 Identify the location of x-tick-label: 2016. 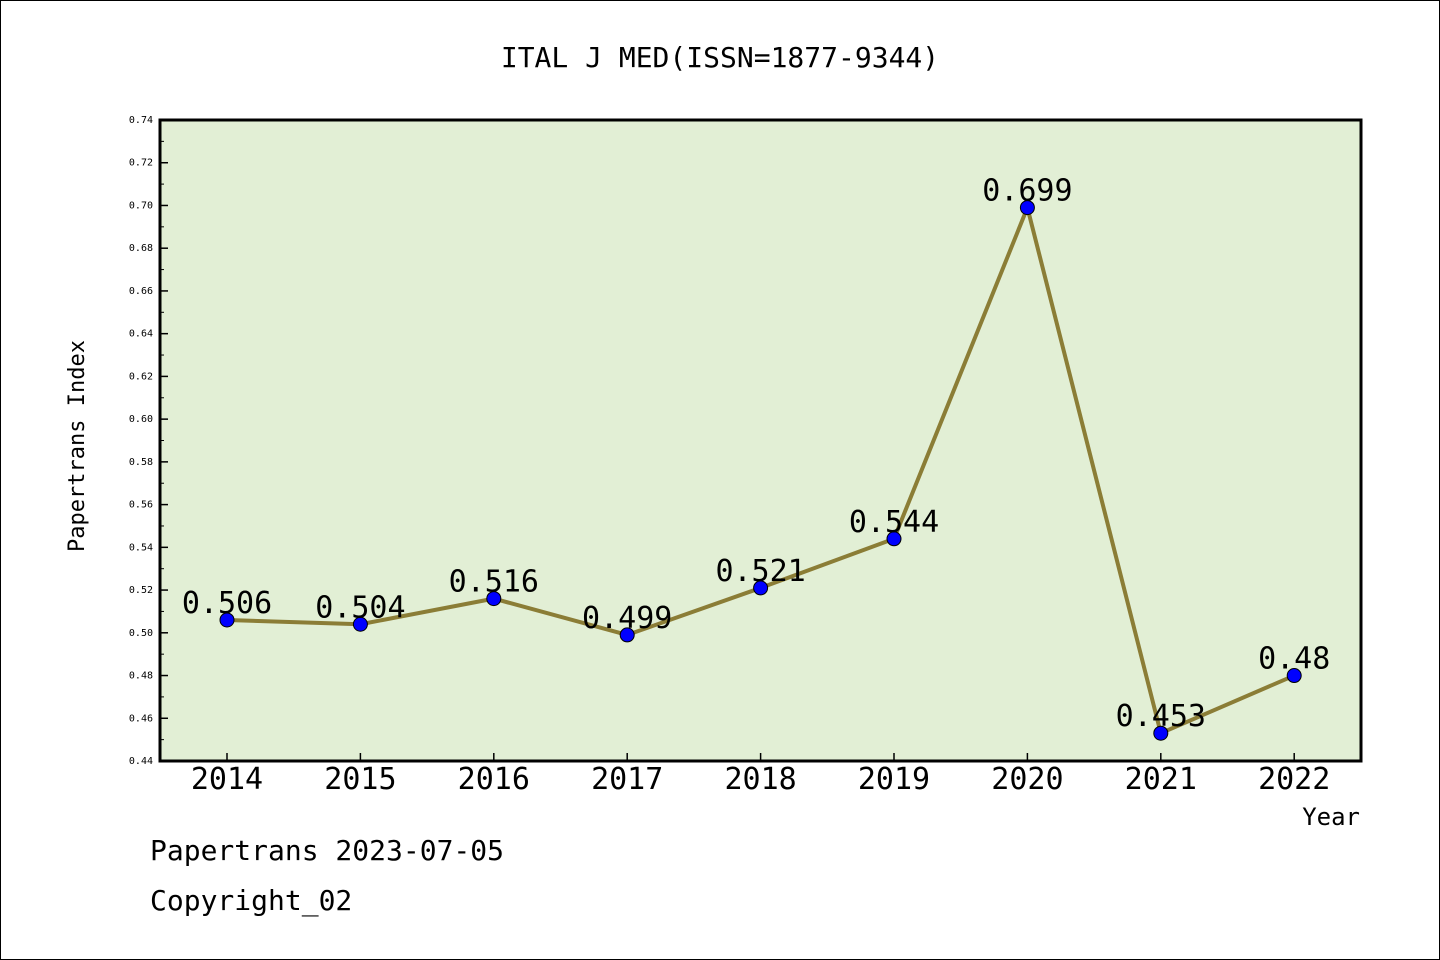
(494, 779).